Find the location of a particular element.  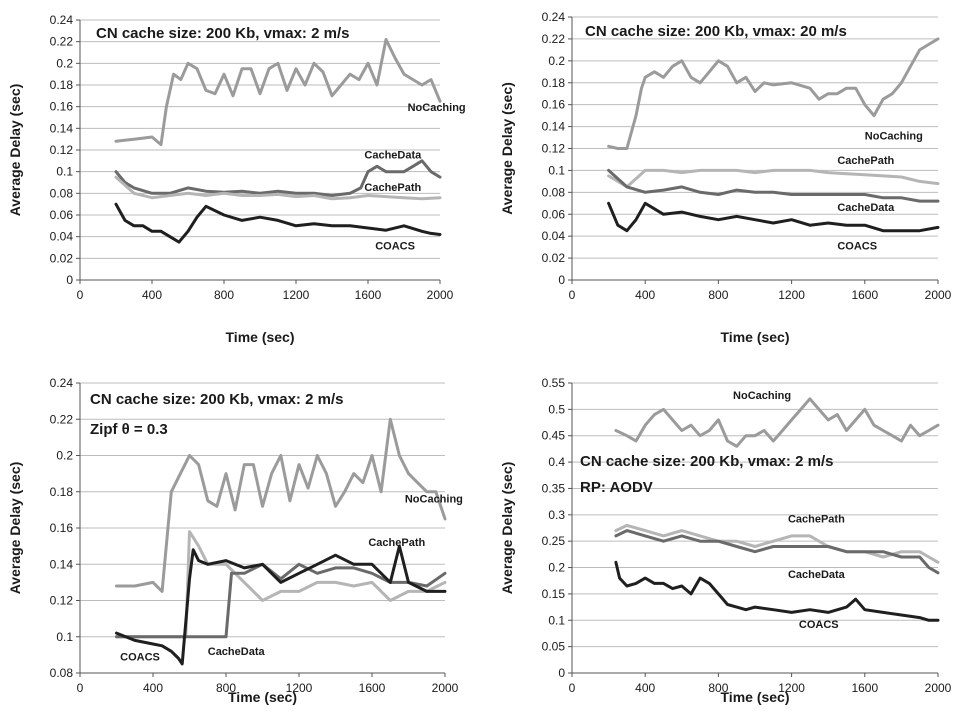

y-tick-label: 0.15 is located at coordinates (554, 594).